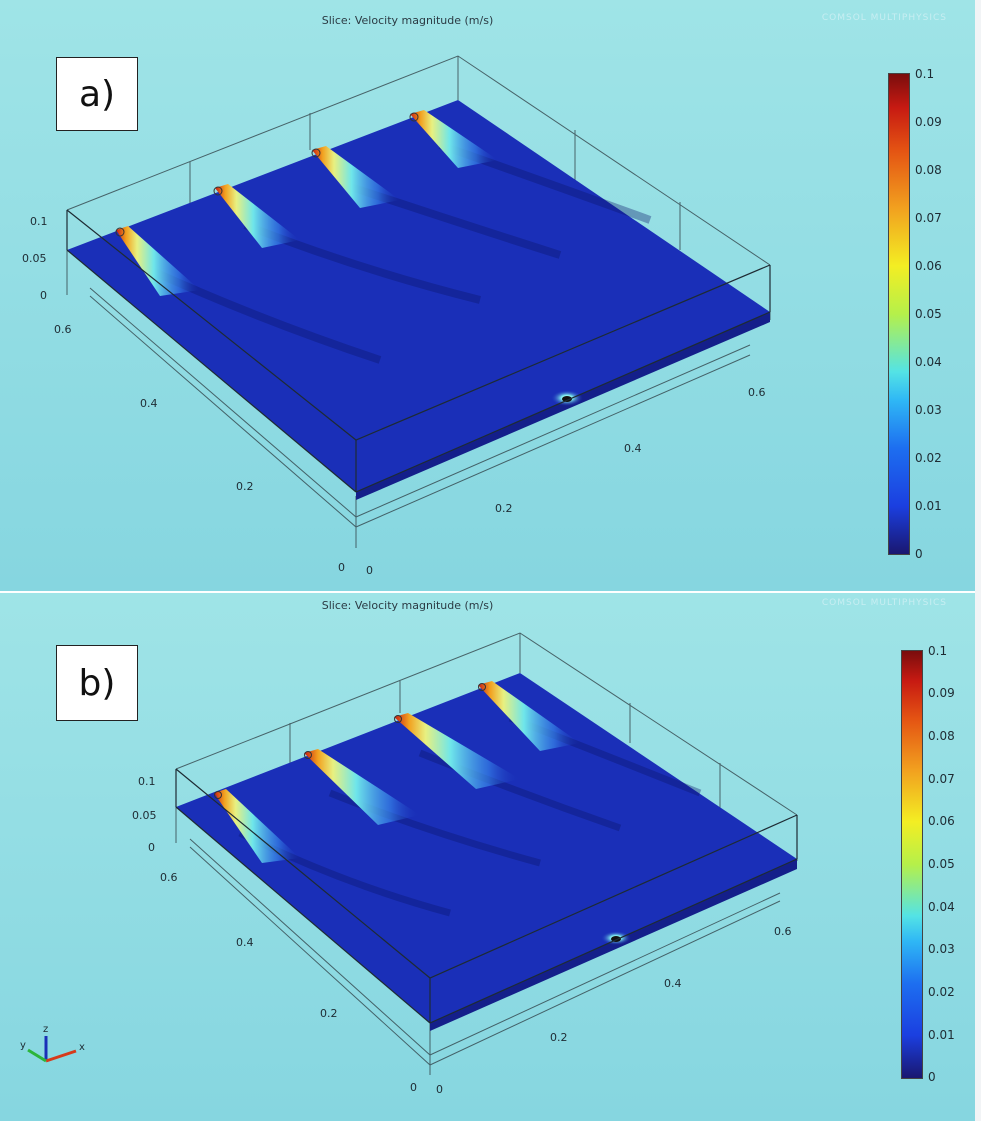 The image size is (981, 1121). What do you see at coordinates (23, 1045) in the screenshot?
I see `y-axis-label: y` at bounding box center [23, 1045].